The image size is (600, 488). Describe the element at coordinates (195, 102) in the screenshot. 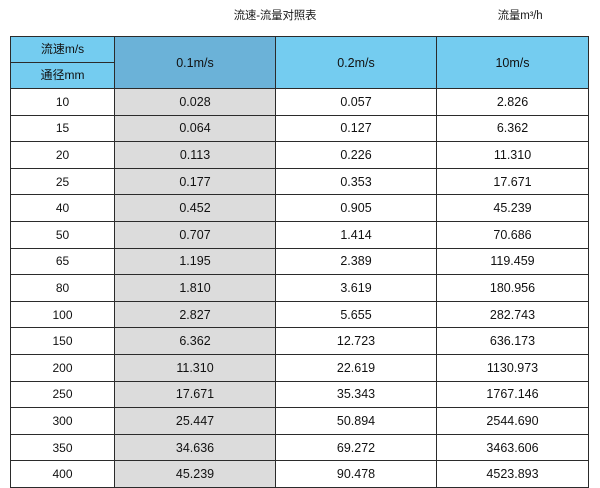

I see `cell-flow-0-1: 0.028` at that location.